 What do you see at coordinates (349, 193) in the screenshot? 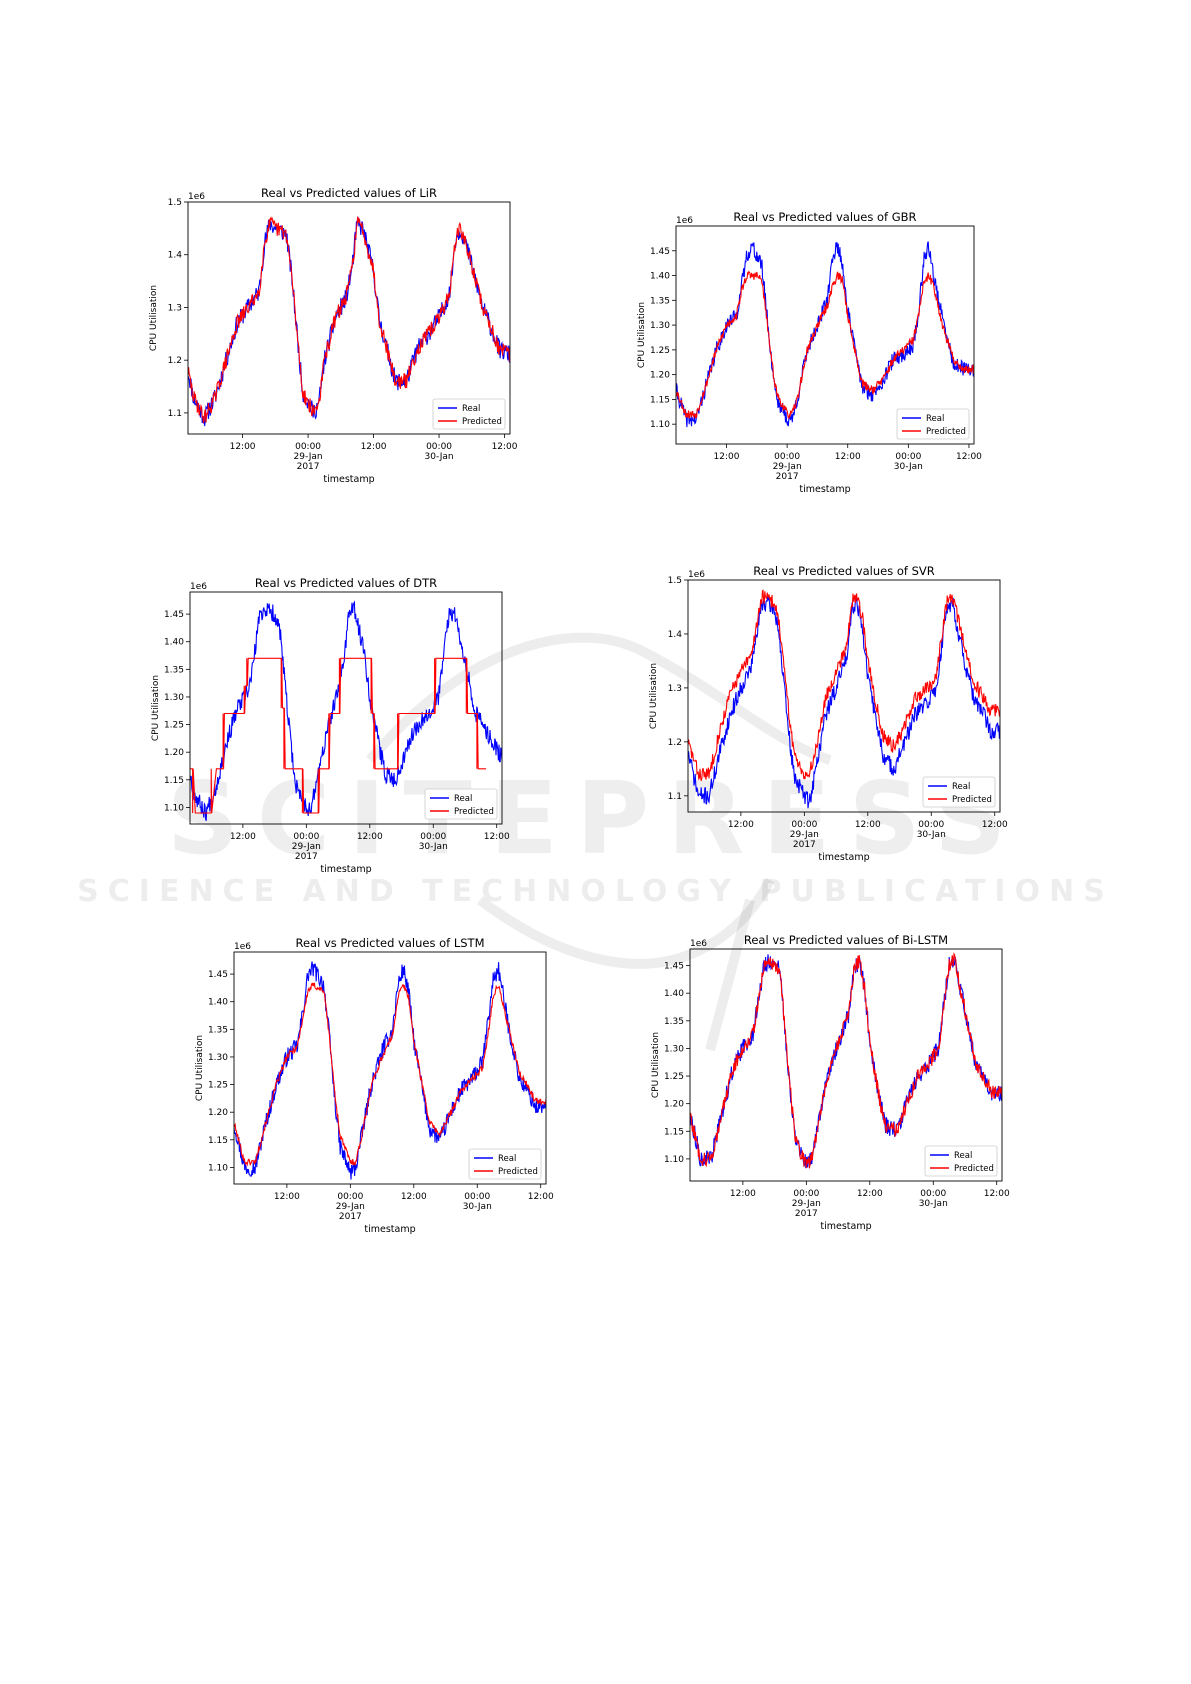
I see `chart-title: Real vs Predicted values of LiR` at bounding box center [349, 193].